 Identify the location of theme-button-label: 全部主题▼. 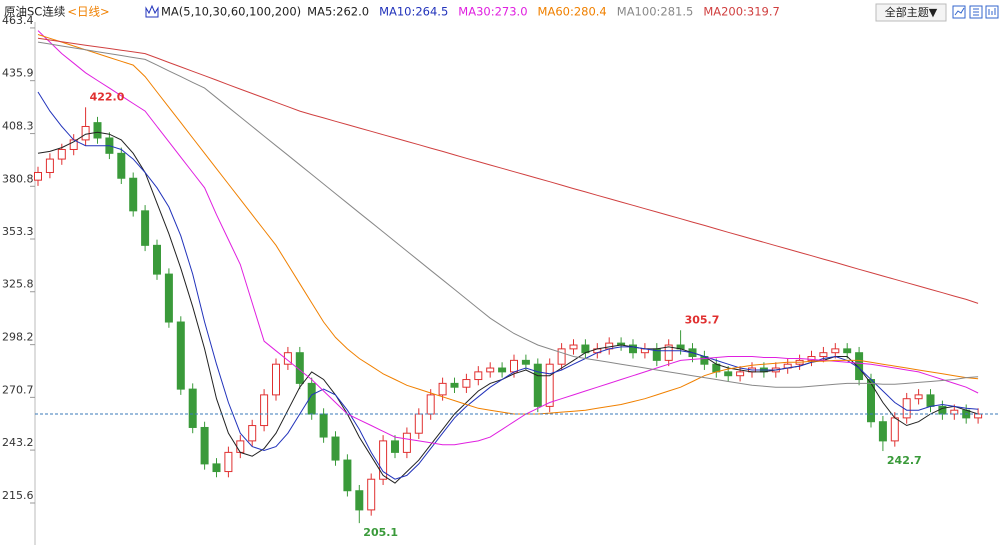
(911, 12).